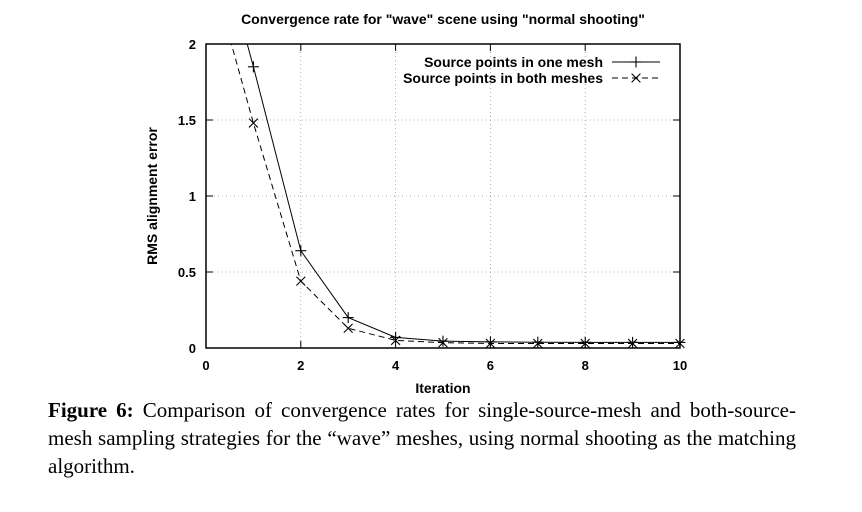 The width and height of the screenshot is (862, 512). Describe the element at coordinates (300, 365) in the screenshot. I see `x-tick-label: 2` at that location.